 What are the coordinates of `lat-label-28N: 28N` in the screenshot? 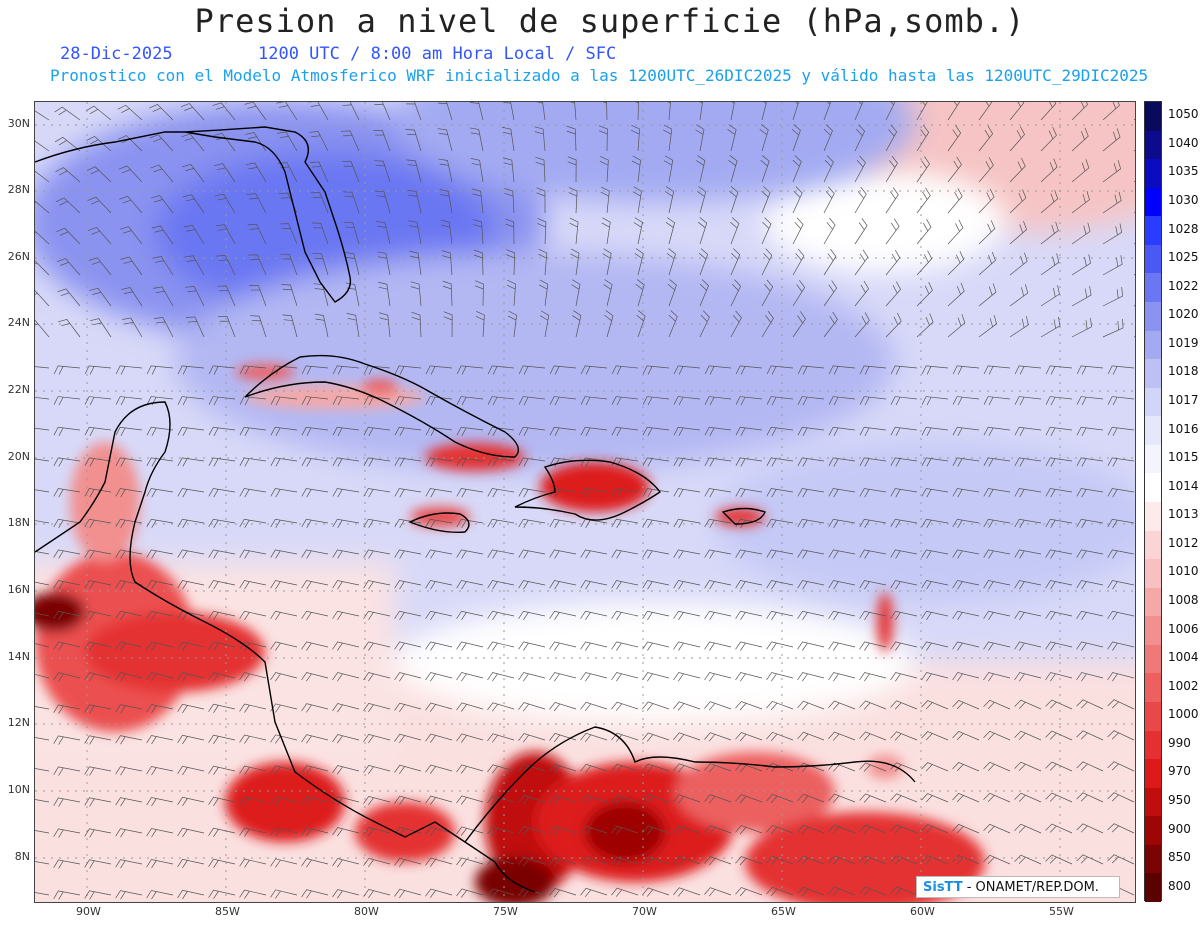 It's located at (18, 189).